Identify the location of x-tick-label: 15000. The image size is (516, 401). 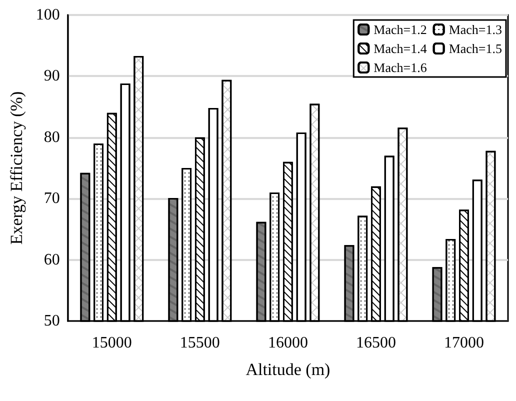
(112, 343).